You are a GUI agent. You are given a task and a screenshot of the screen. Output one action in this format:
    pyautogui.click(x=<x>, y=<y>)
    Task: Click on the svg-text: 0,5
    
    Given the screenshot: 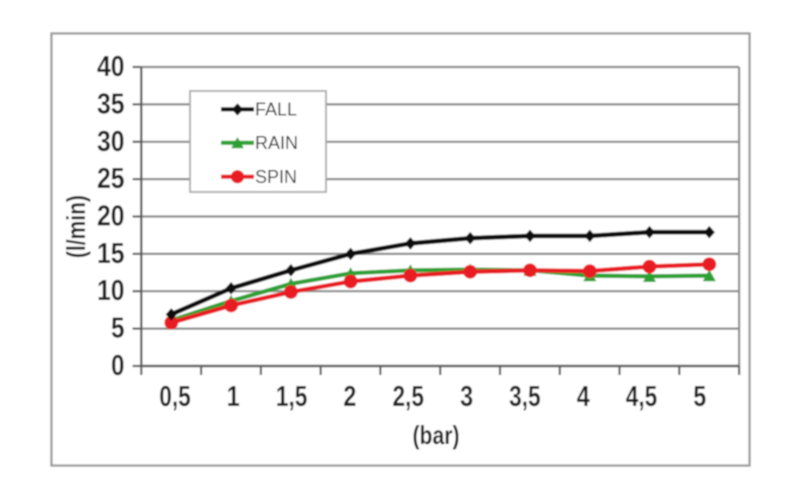 What is the action you would take?
    pyautogui.click(x=175, y=397)
    